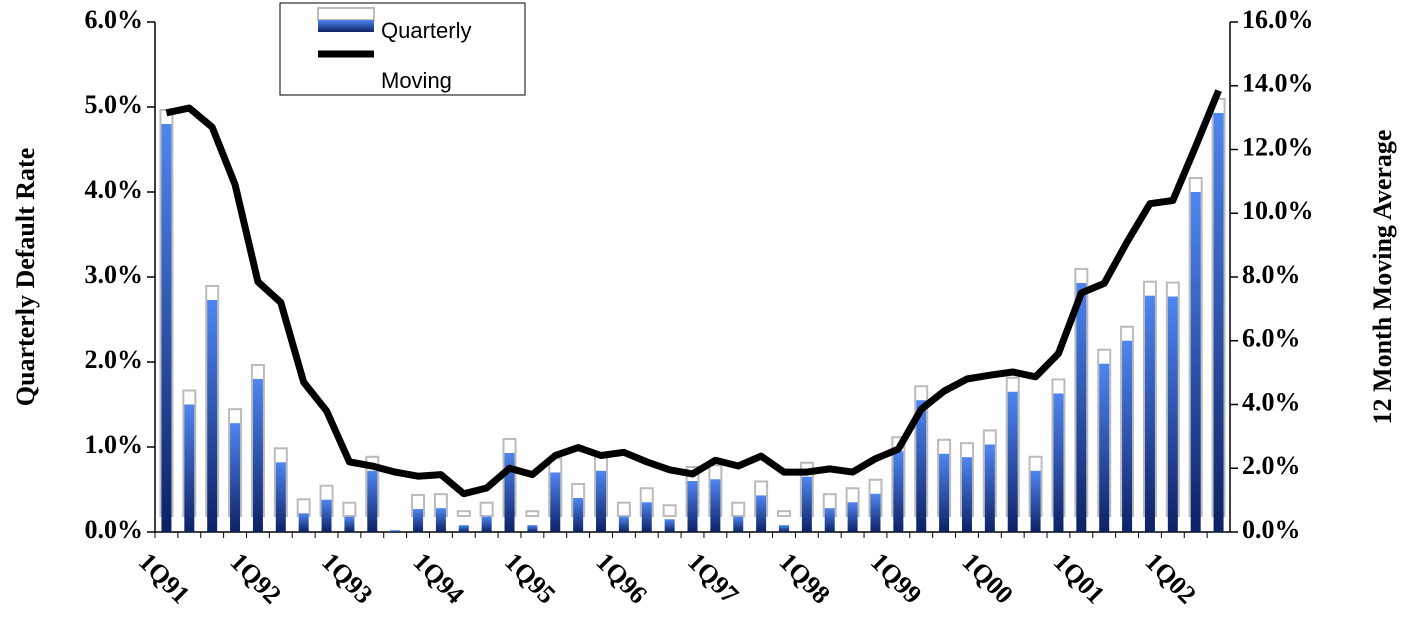 This screenshot has height=639, width=1405. What do you see at coordinates (1278, 210) in the screenshot?
I see `y2-tick-label: 10.0%` at bounding box center [1278, 210].